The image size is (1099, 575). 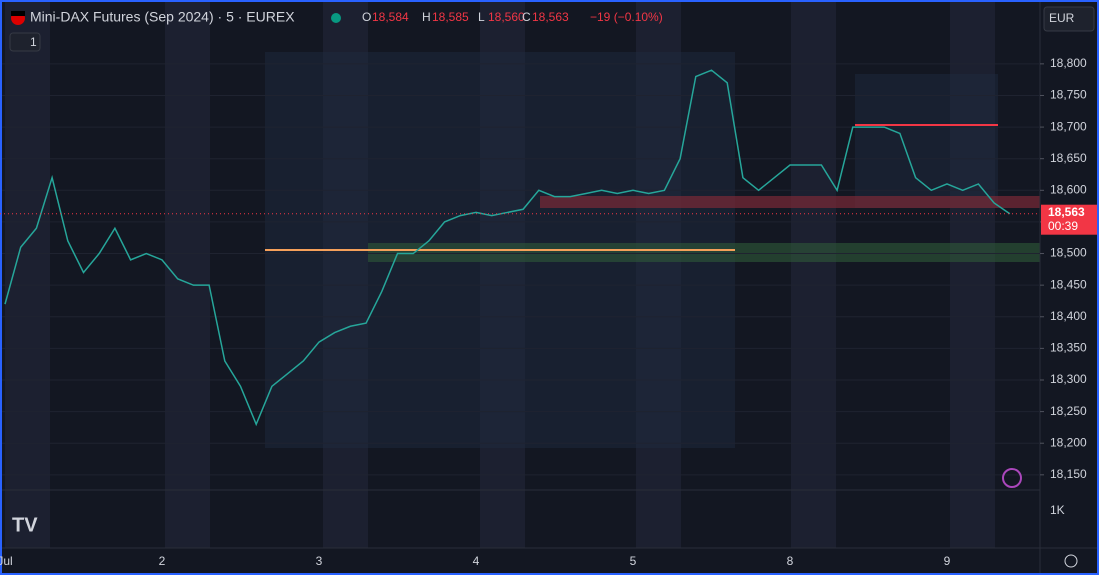 What do you see at coordinates (1071, 561) in the screenshot?
I see `settings-icon` at bounding box center [1071, 561].